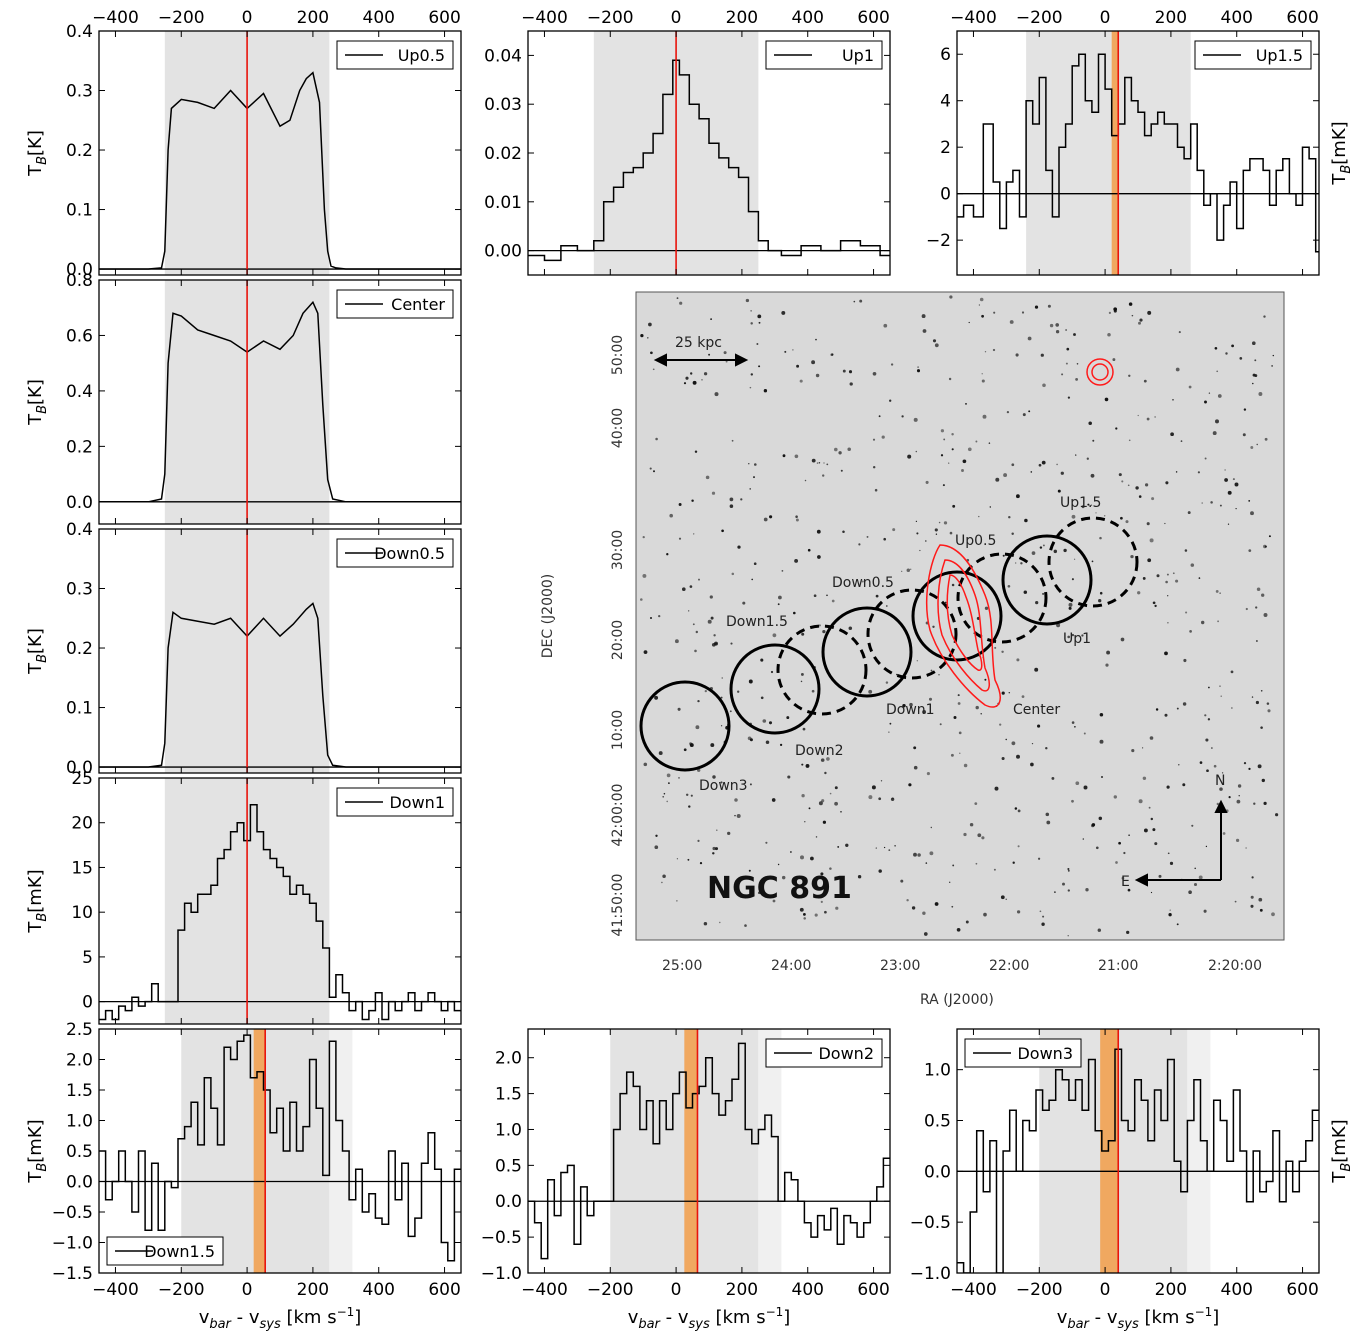 Image resolution: width=1368 pixels, height=1335 pixels. What do you see at coordinates (1138, 1318) in the screenshot?
I see `x-axis-label: vbar - vsys [km s−1]` at bounding box center [1138, 1318].